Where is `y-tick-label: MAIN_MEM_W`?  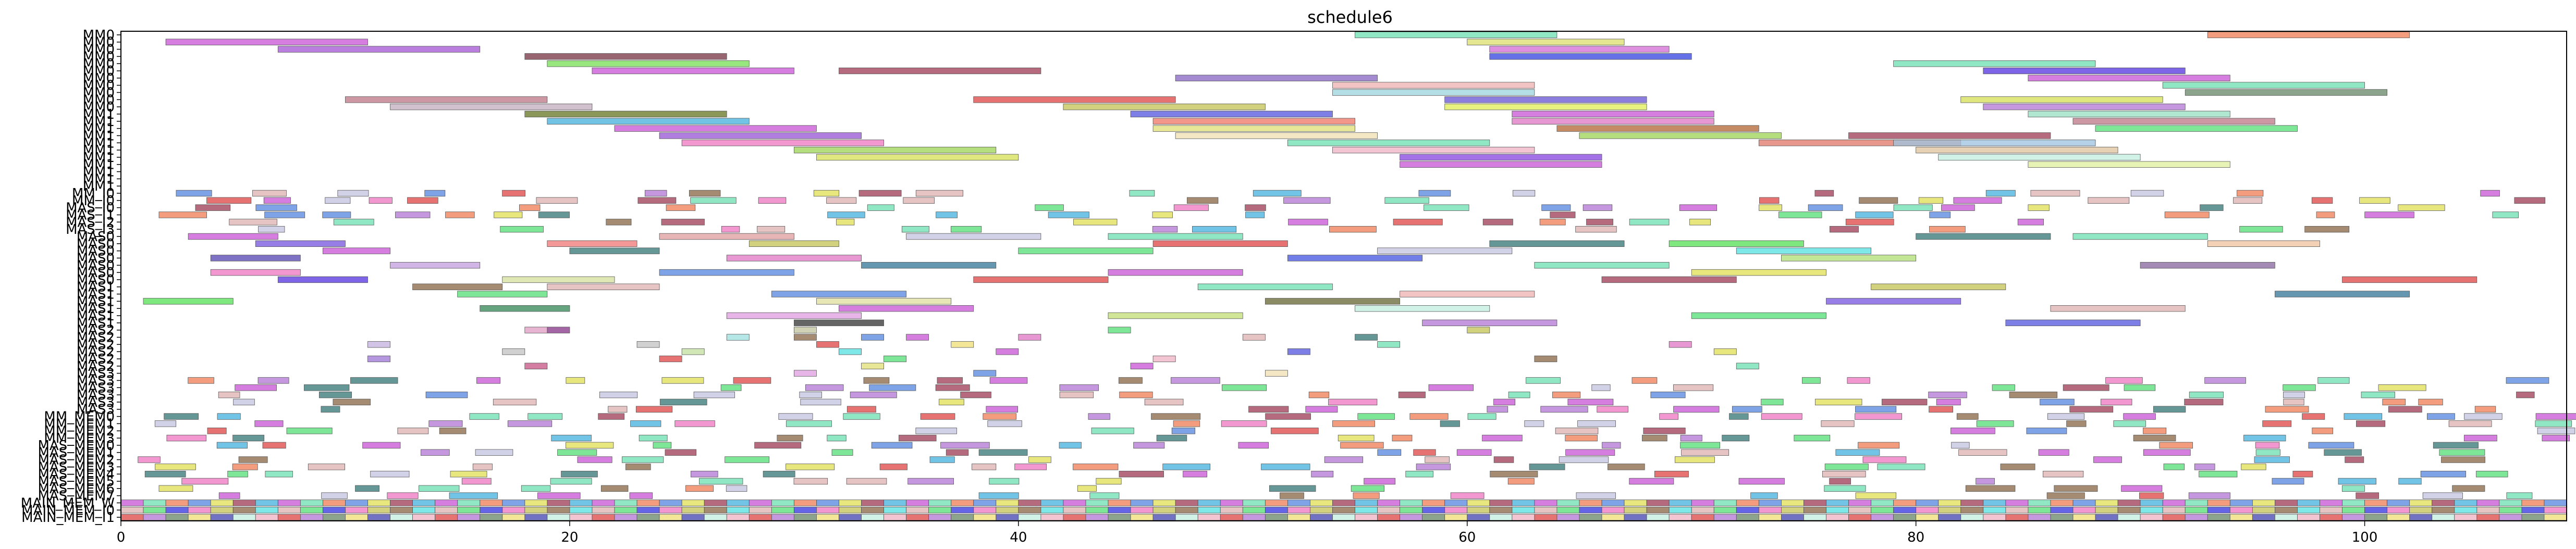
y-tick-label: MAIN_MEM_W is located at coordinates (68, 503).